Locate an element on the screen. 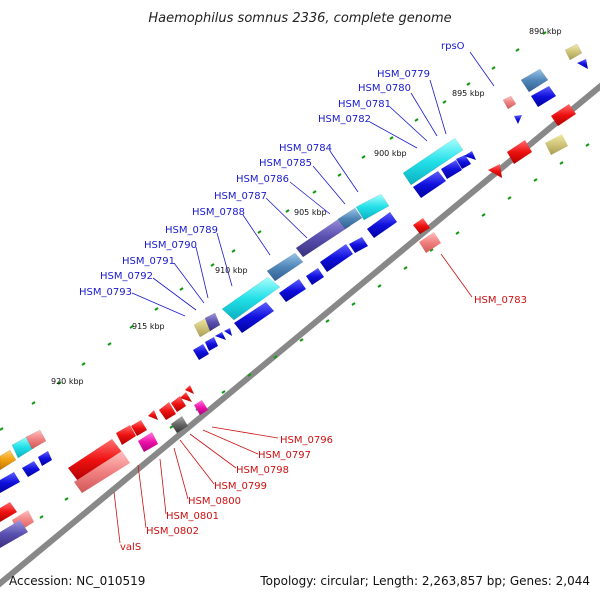  gene-label-hsm0781: HSM_0781 is located at coordinates (364, 104).